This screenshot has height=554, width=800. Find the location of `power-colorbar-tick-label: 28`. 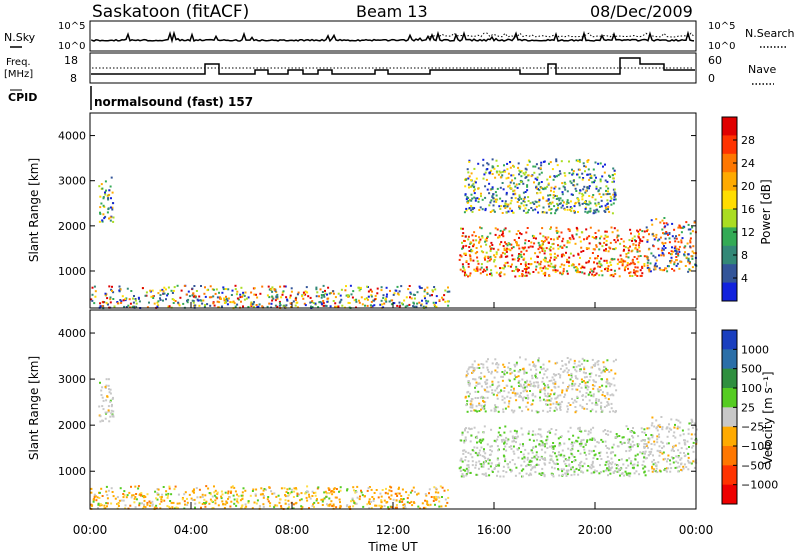

power-colorbar-tick-label: 28 is located at coordinates (748, 140).